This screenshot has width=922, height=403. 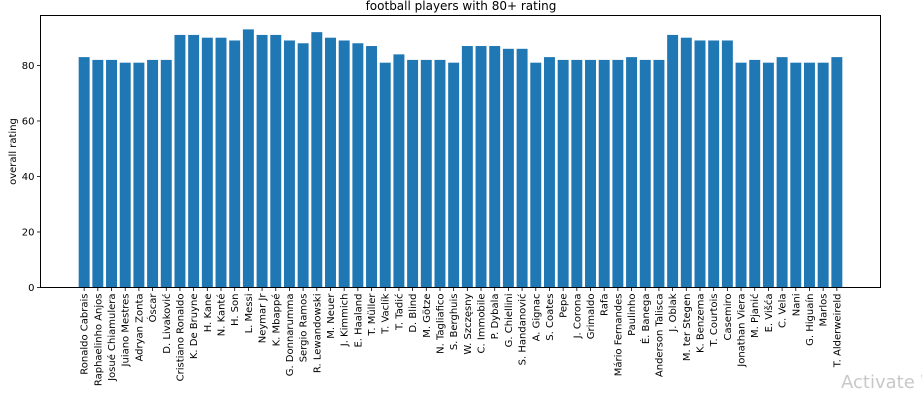 What do you see at coordinates (28, 177) in the screenshot?
I see `y-tick-label: 40` at bounding box center [28, 177].